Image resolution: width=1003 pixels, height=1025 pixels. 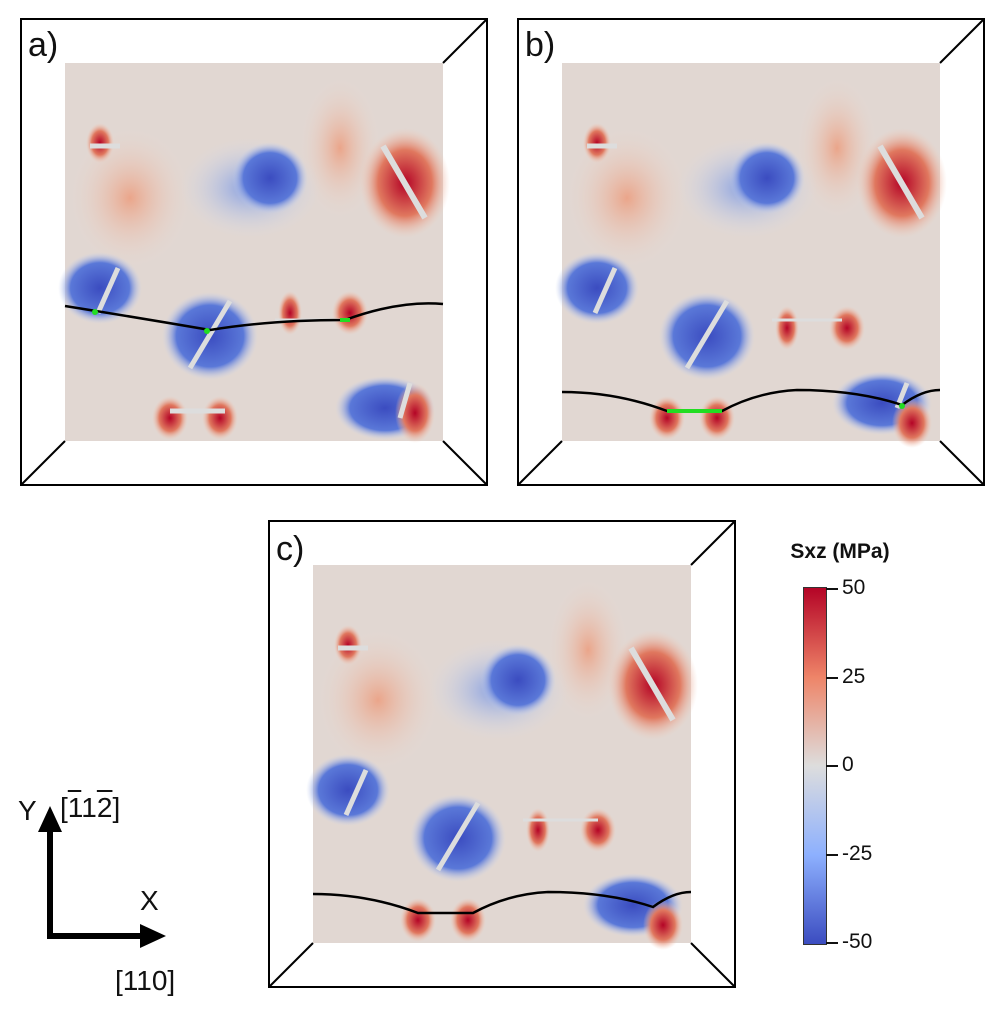 I want to click on coordinate-axes: Y [112] X [110], so click(x=115, y=895).